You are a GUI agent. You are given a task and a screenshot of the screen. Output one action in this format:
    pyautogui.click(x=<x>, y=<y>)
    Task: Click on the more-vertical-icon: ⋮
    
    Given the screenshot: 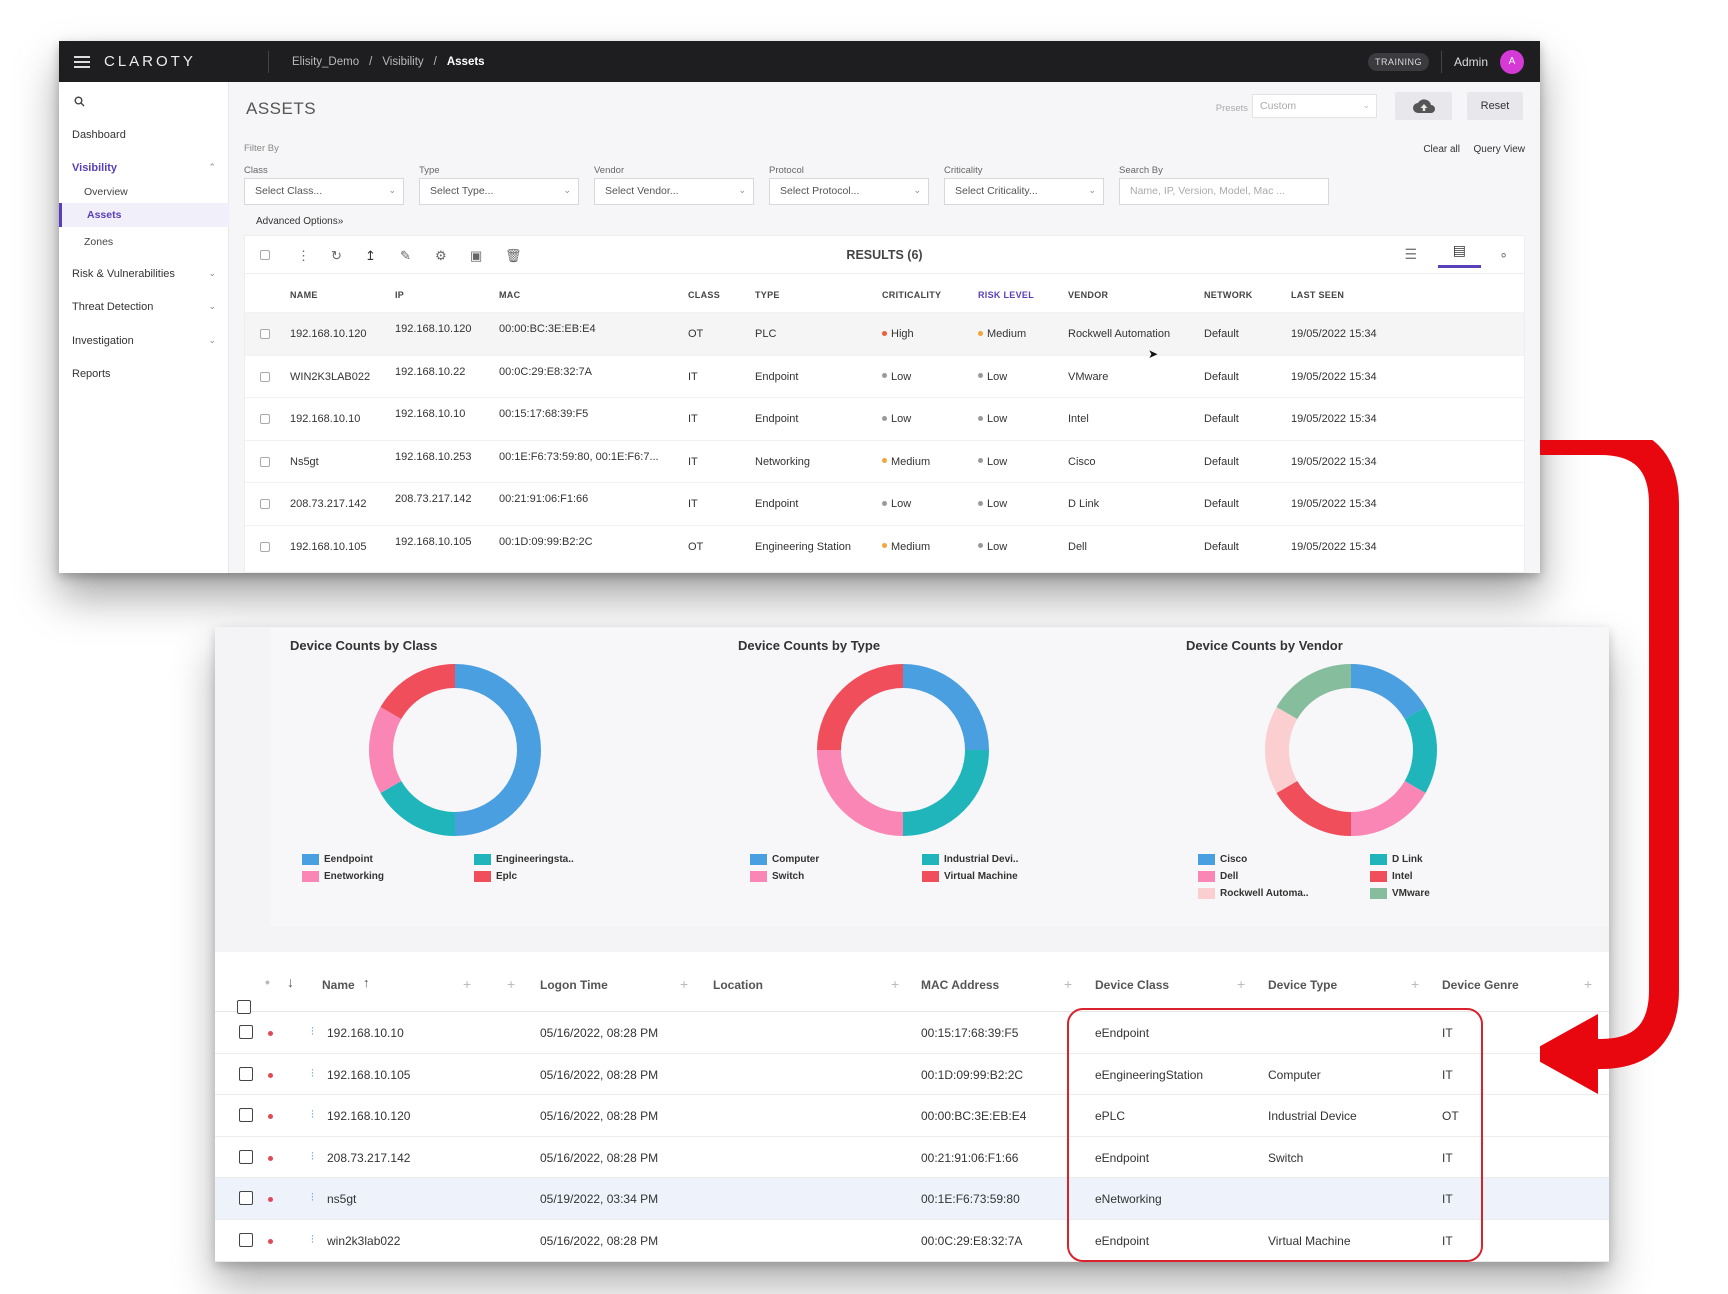 What is the action you would take?
    pyautogui.click(x=303, y=255)
    